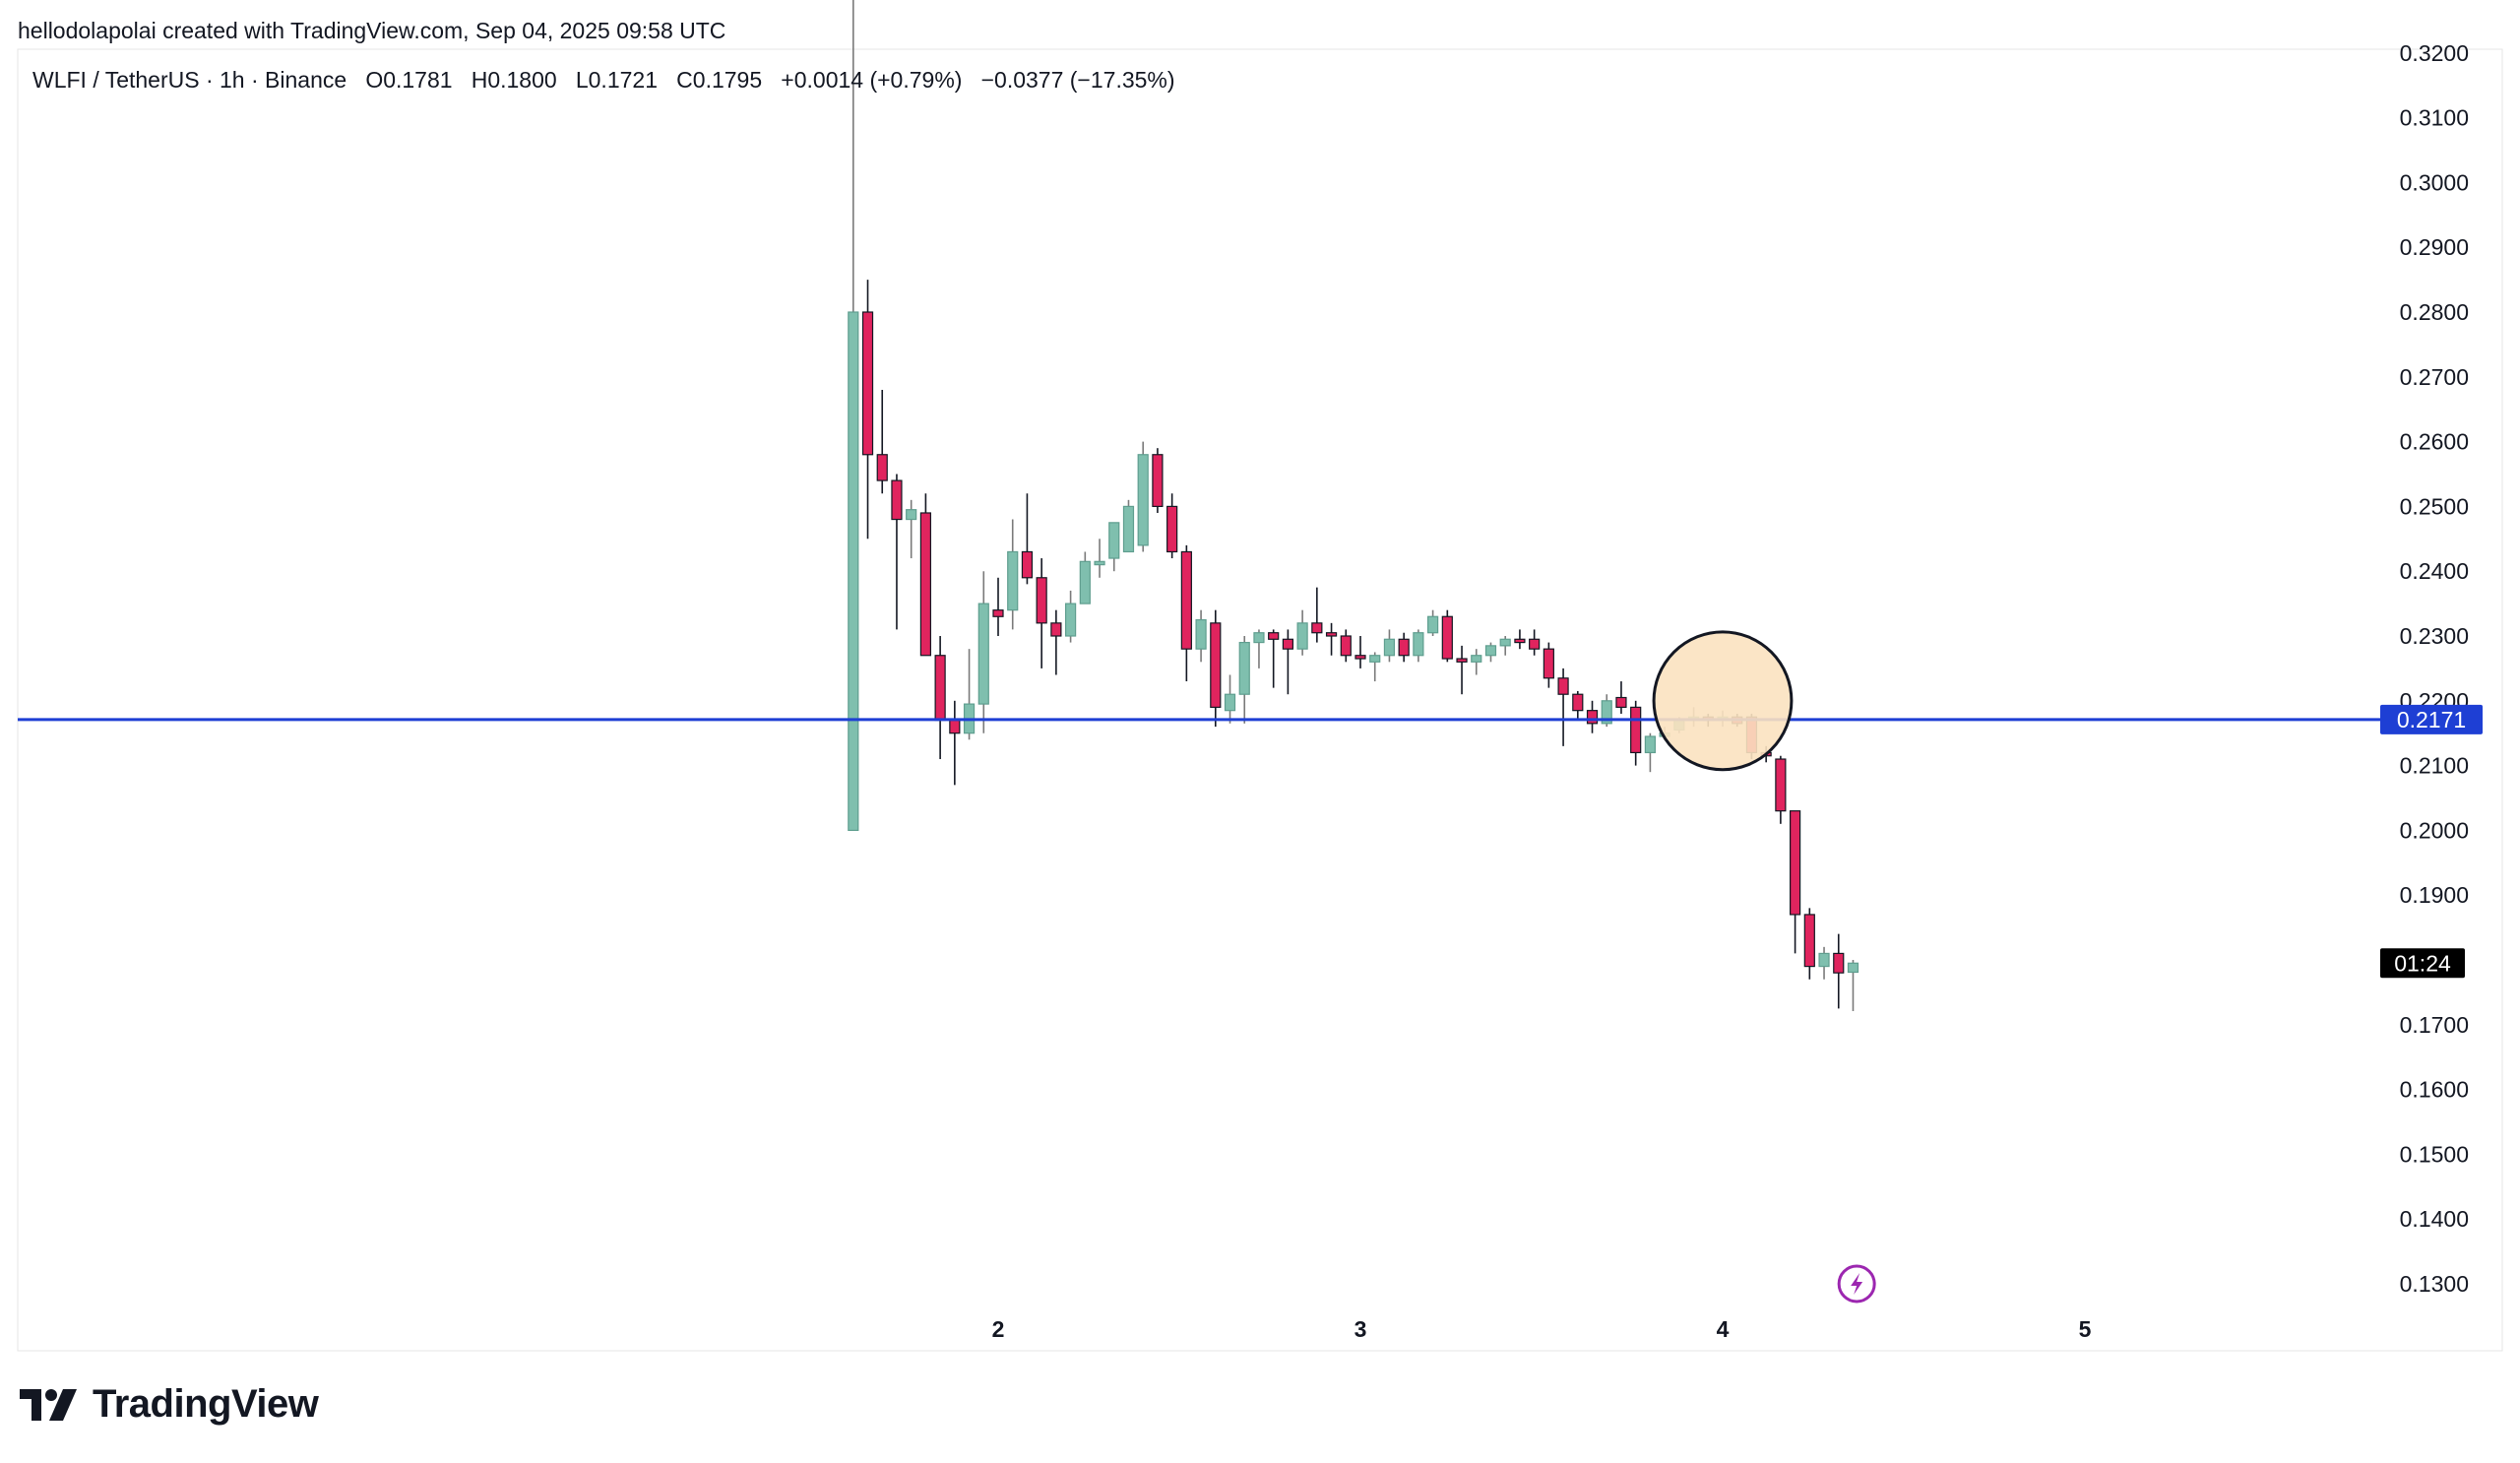  I want to click on time-tick-label: 2, so click(998, 1329).